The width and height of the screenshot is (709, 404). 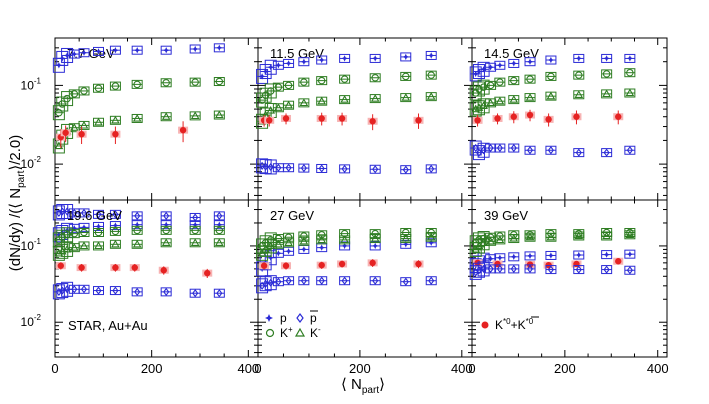 I want to click on series-kstar, so click(x=134, y=270).